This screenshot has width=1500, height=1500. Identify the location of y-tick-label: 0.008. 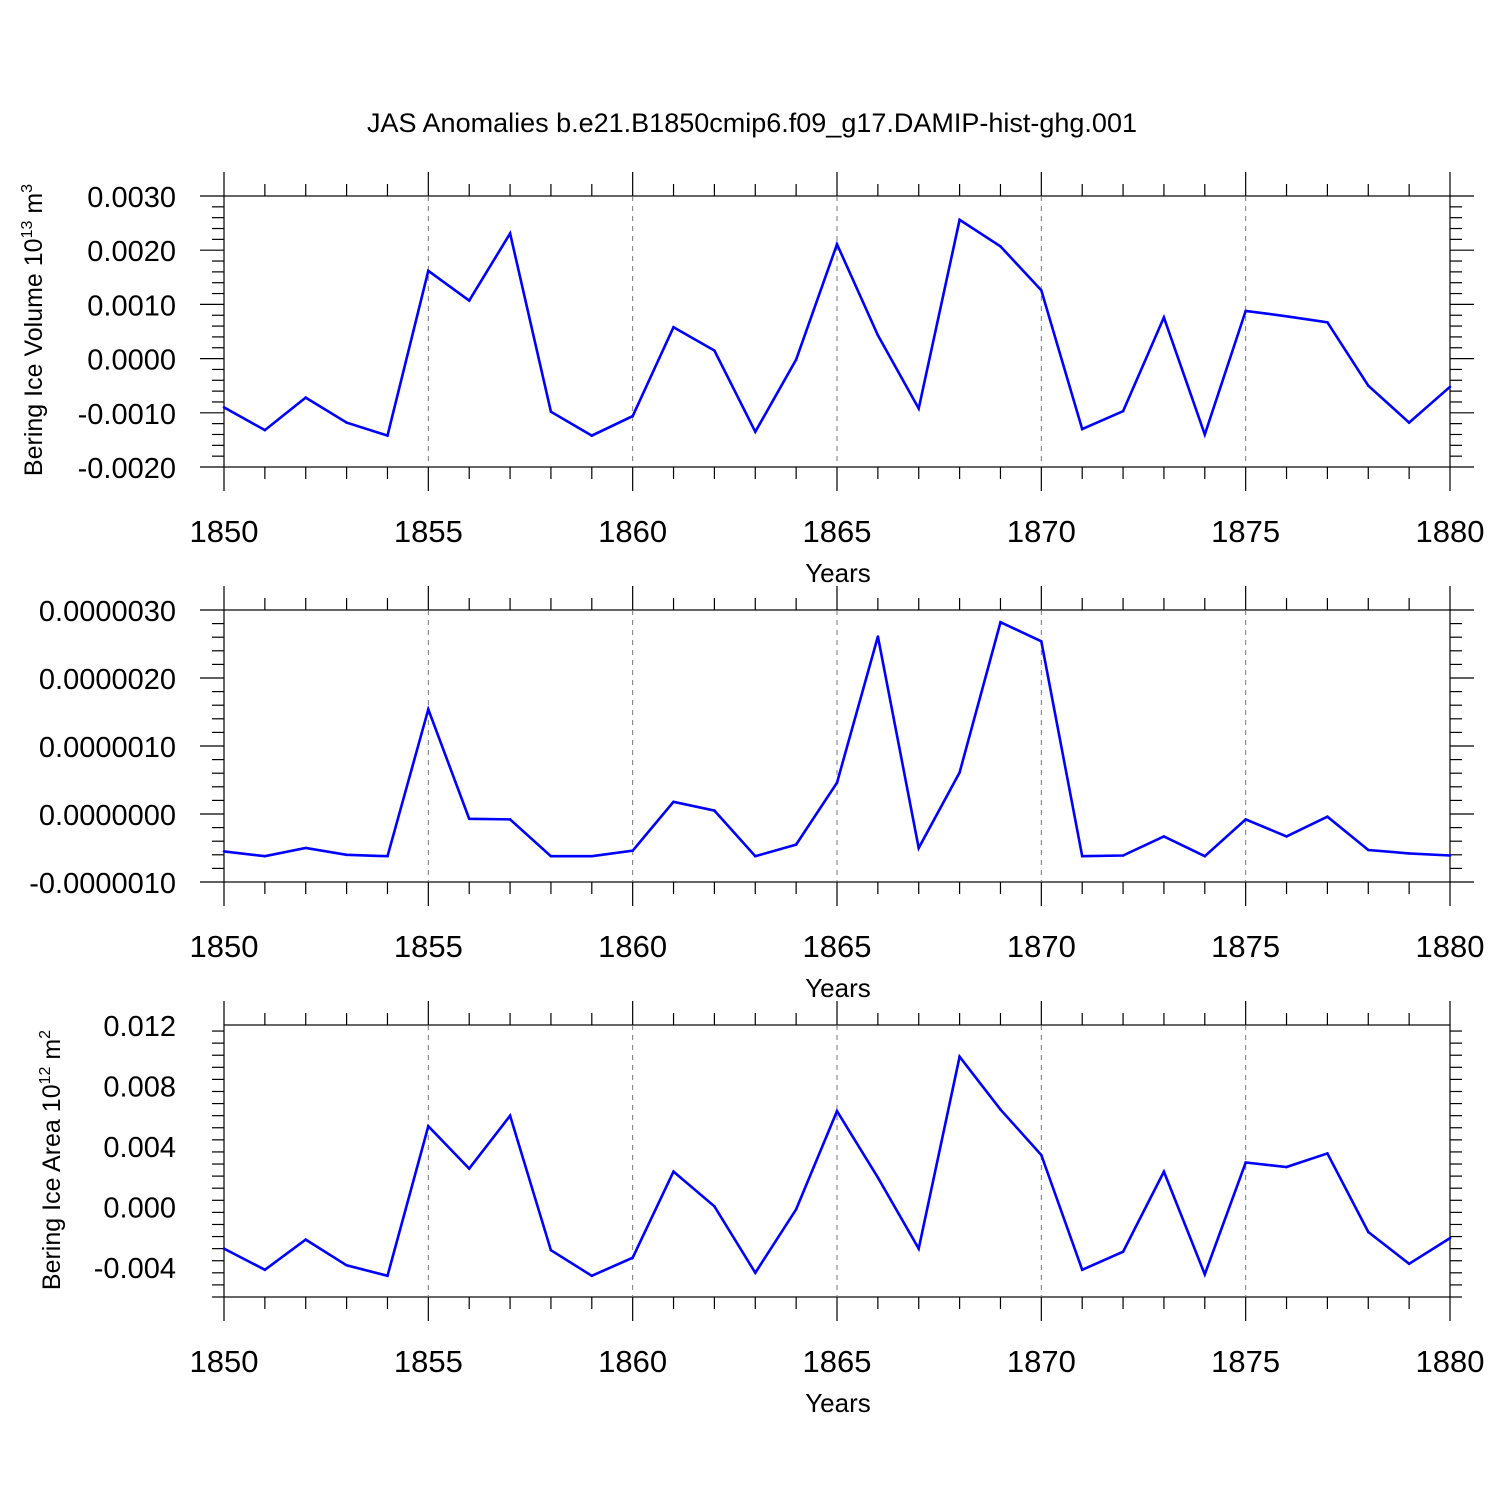
(139, 1087).